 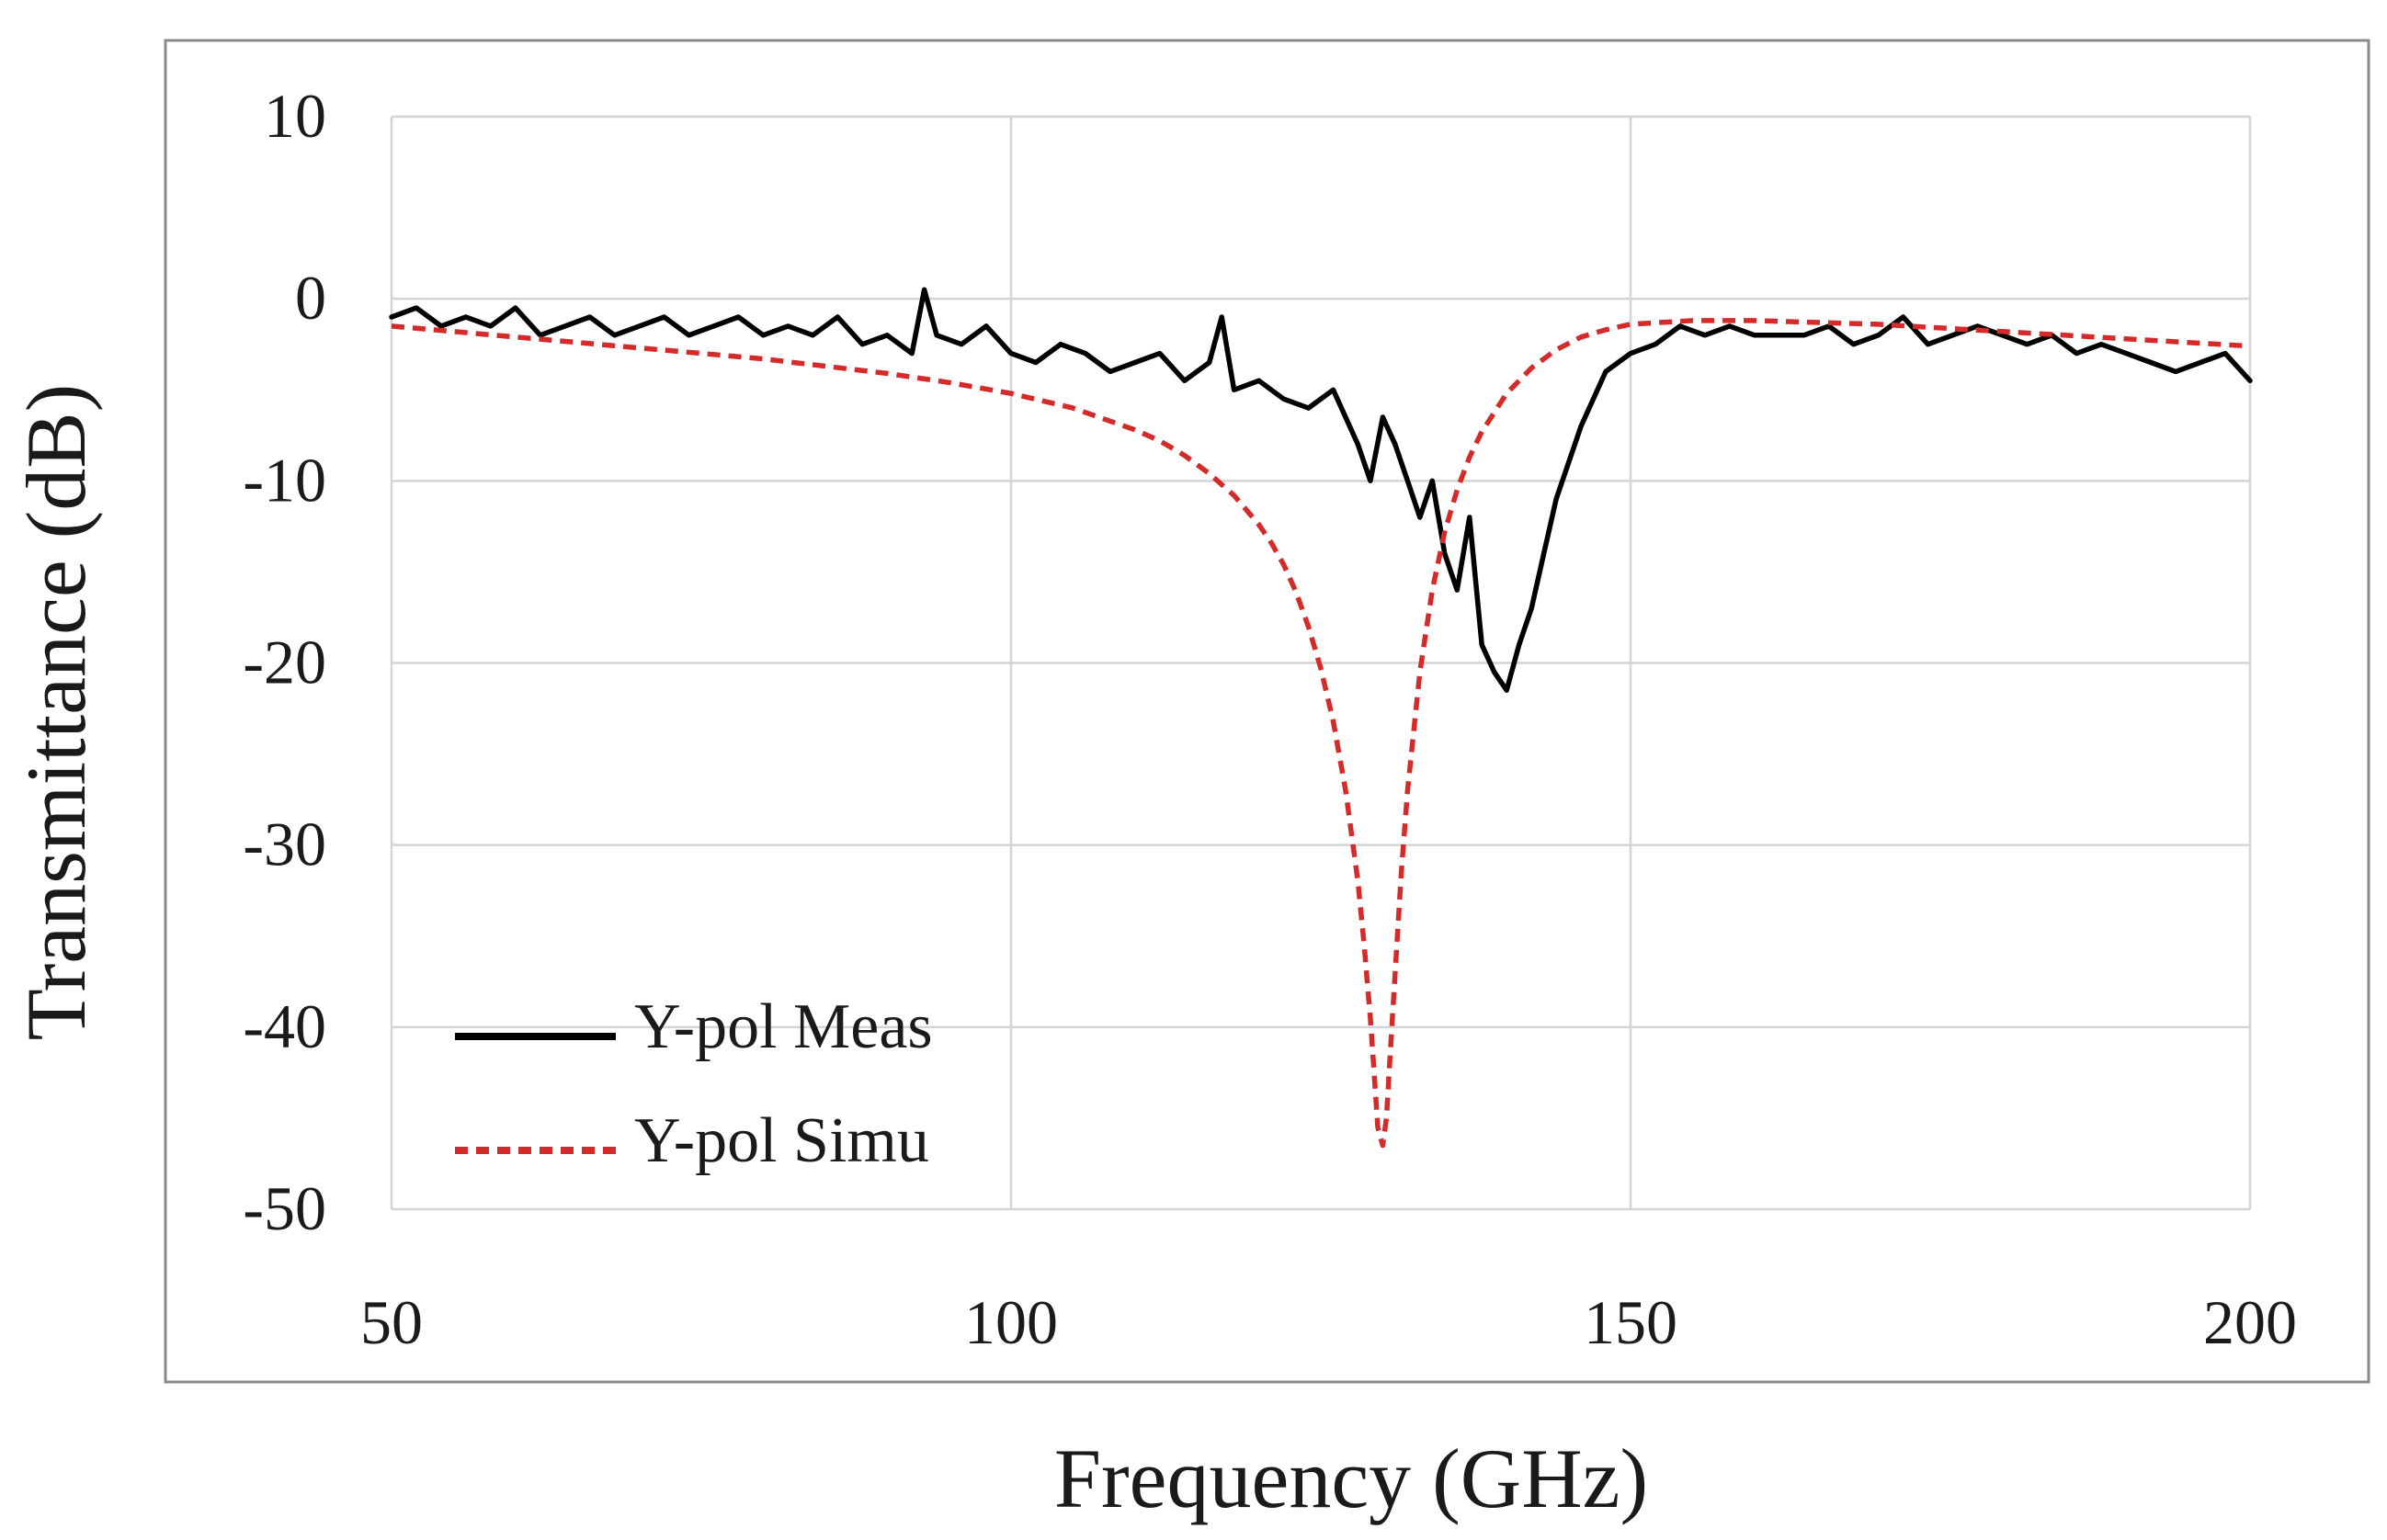 I want to click on y-tick-label--30: -30, so click(x=284, y=844).